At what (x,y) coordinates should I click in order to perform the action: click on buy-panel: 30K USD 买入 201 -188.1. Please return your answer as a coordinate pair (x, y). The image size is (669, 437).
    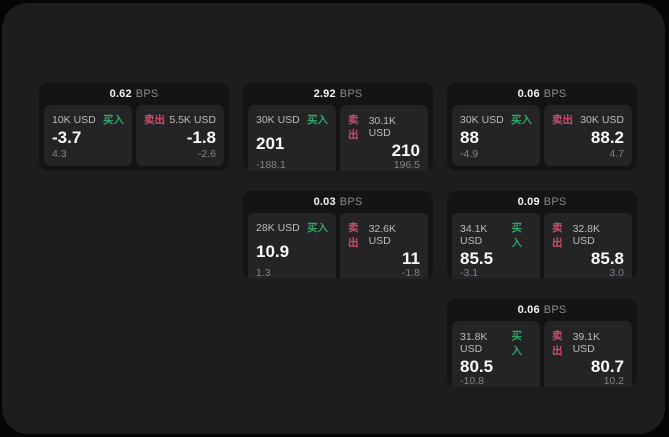
    Looking at the image, I should click on (292, 138).